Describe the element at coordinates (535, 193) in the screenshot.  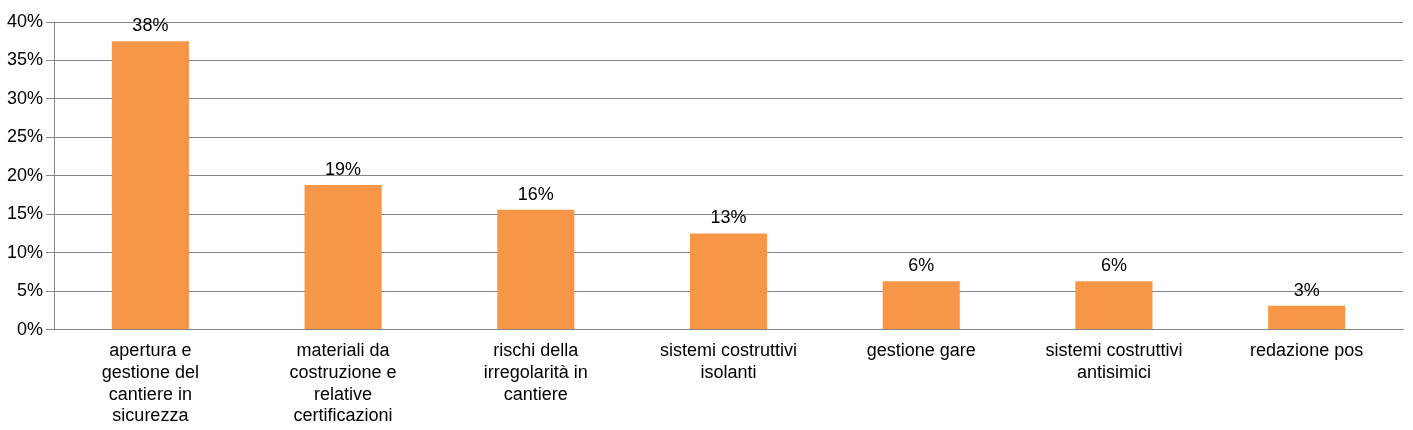
I see `data-label: 16%` at that location.